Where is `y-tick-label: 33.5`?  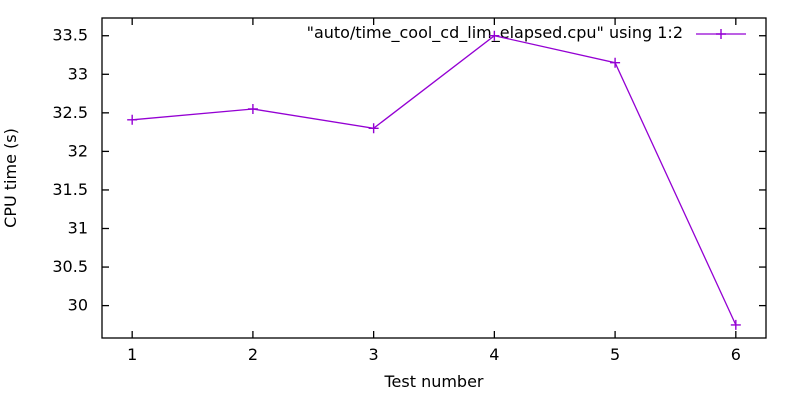 y-tick-label: 33.5 is located at coordinates (70, 35).